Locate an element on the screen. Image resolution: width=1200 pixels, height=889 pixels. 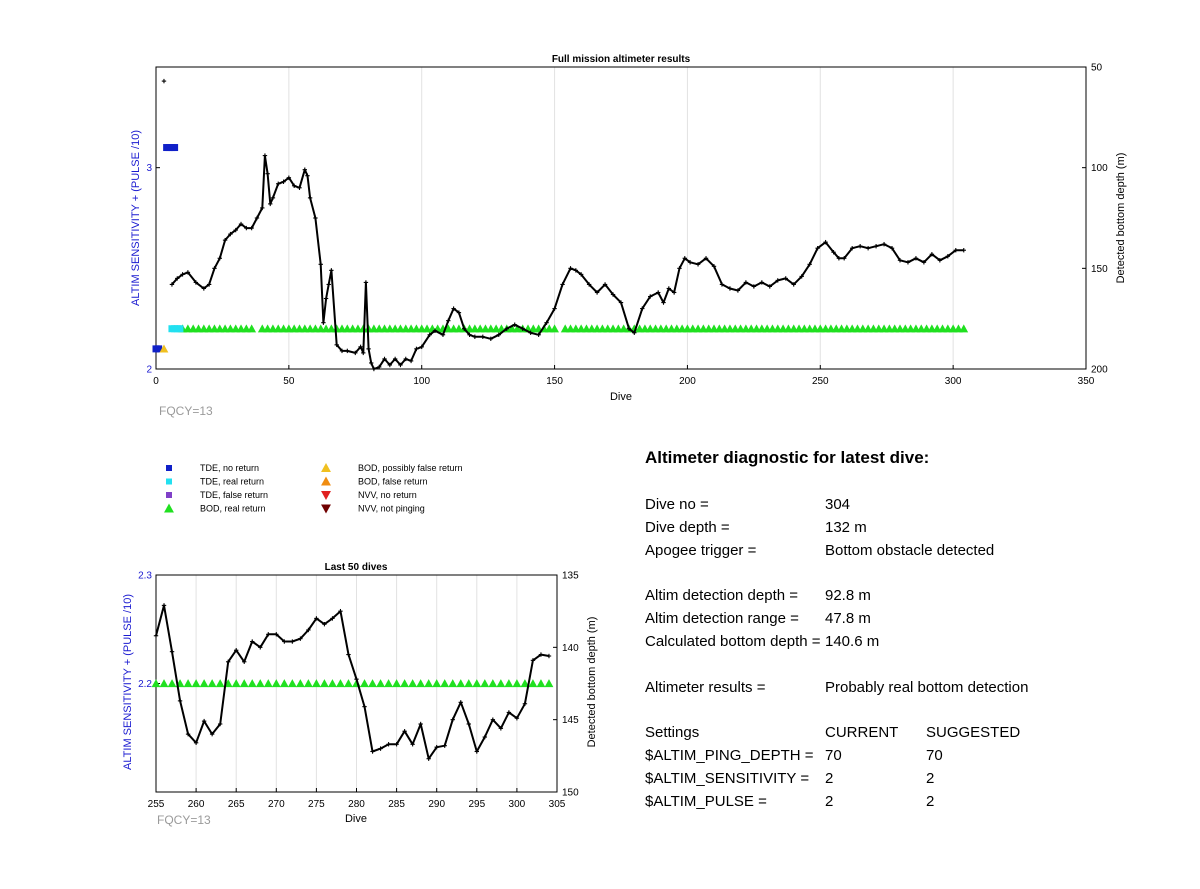
diag-value: Probably real bottom detection is located at coordinates (927, 687).